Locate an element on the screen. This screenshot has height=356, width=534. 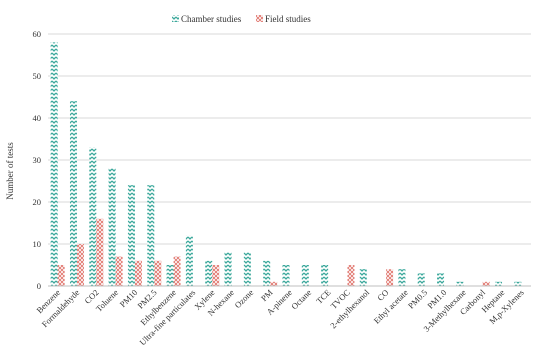
y-tick-label: 60 is located at coordinates (37, 34).